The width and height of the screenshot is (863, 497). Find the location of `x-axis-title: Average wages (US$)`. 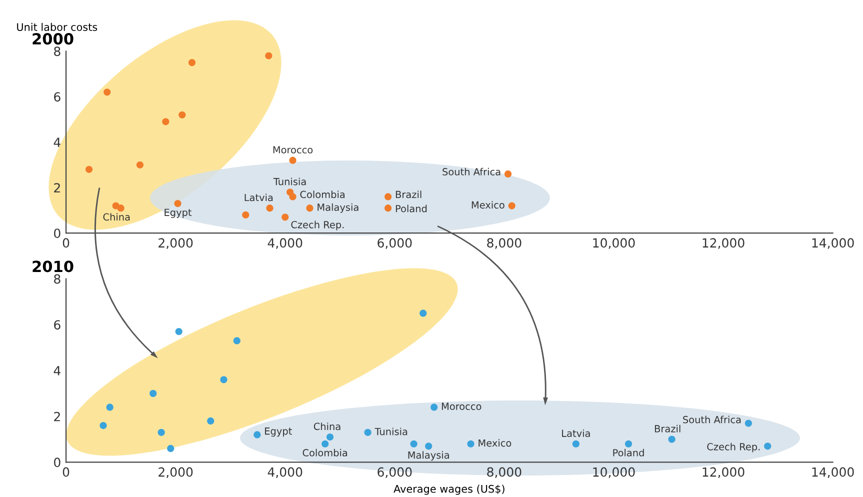

x-axis-title: Average wages (US$) is located at coordinates (449, 489).